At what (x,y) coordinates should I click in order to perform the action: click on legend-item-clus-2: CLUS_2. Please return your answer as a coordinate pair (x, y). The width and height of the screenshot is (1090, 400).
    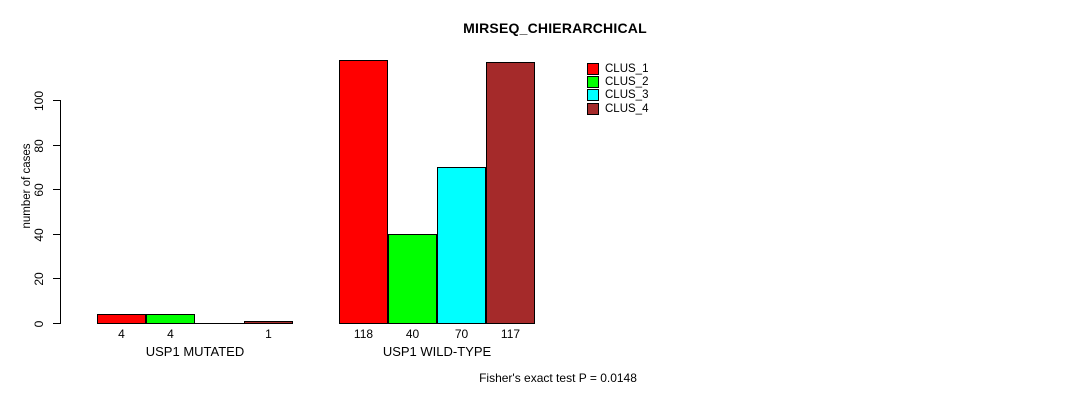
    Looking at the image, I should click on (618, 82).